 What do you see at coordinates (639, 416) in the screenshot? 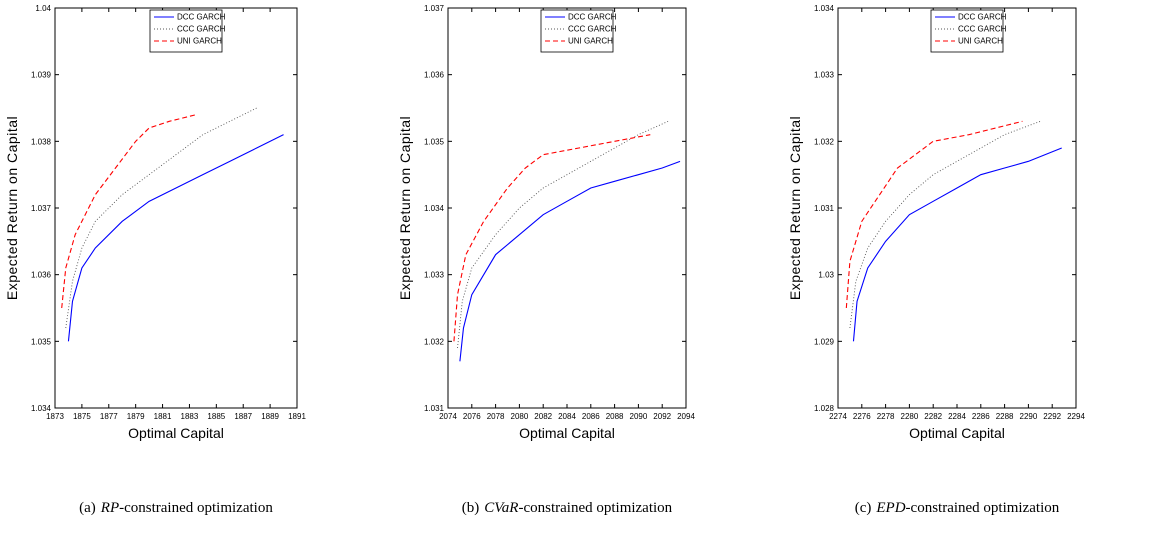
I see `x-tick-label: 2090` at bounding box center [639, 416].